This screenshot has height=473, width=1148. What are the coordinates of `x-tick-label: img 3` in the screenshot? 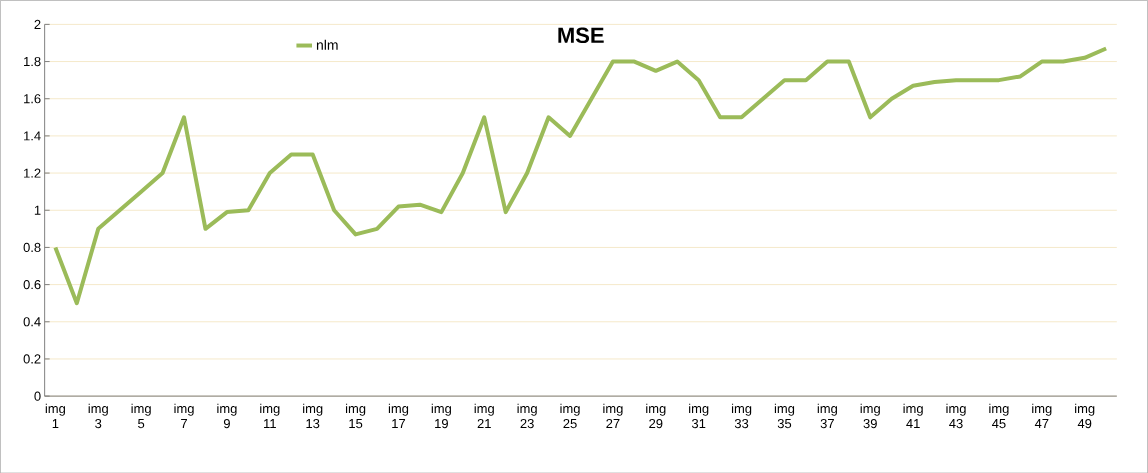 It's located at (98, 415).